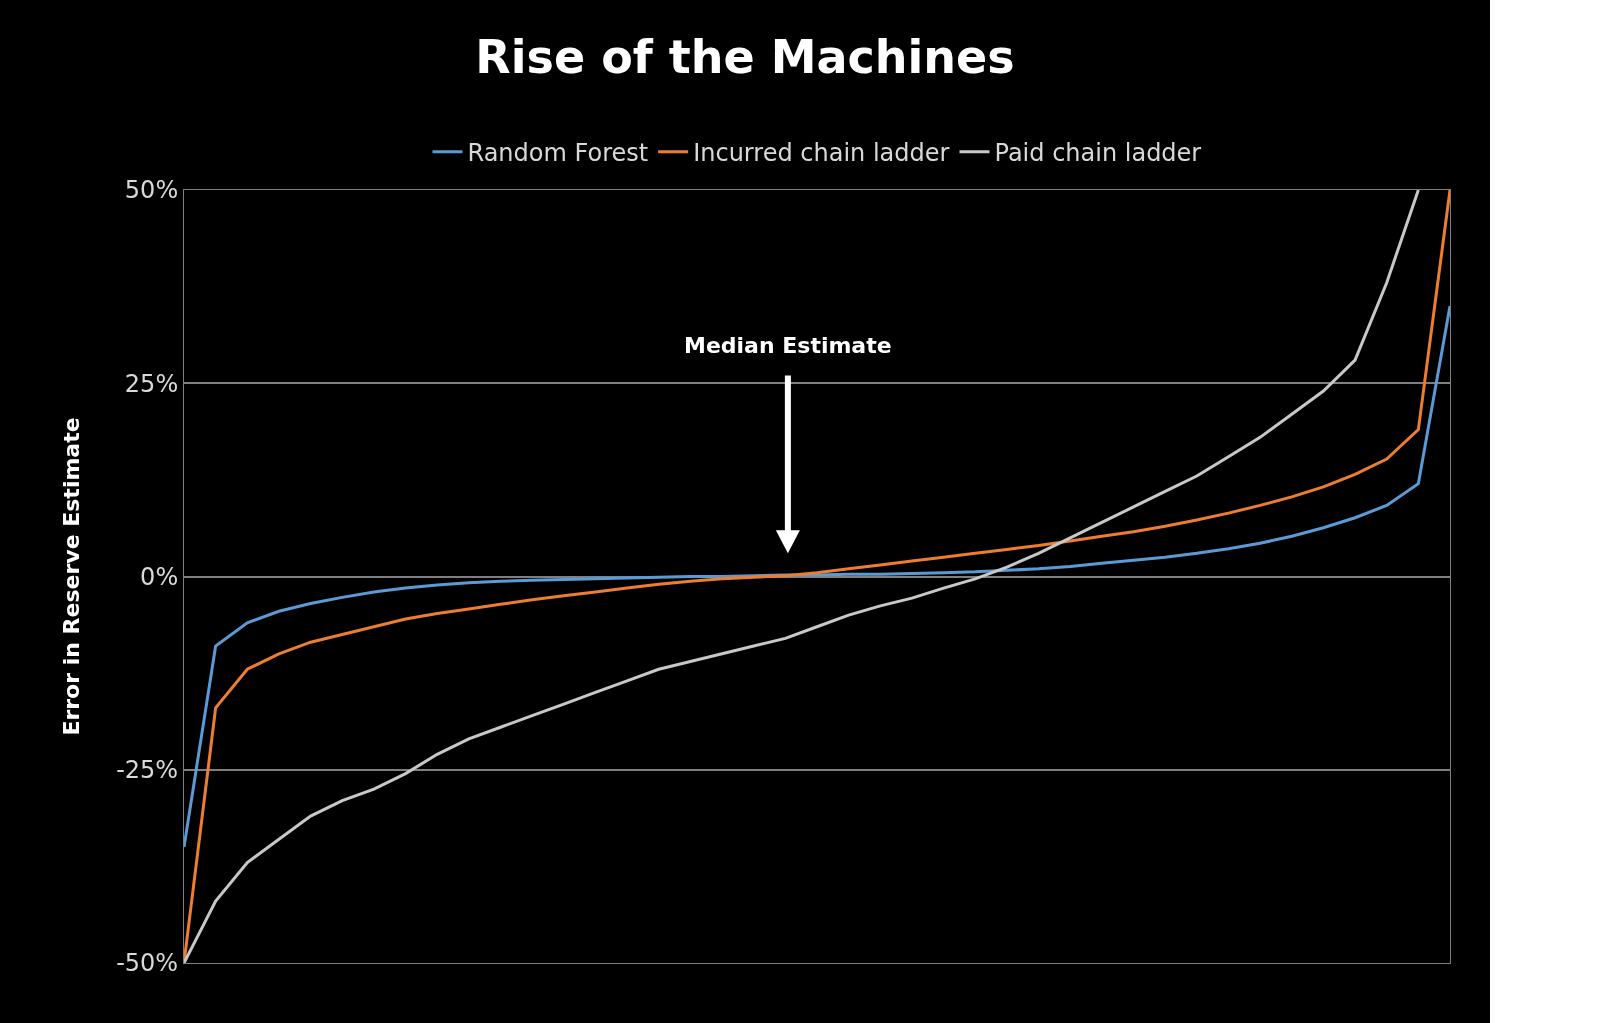  What do you see at coordinates (151, 383) in the screenshot?
I see `y-tick-label: 25%` at bounding box center [151, 383].